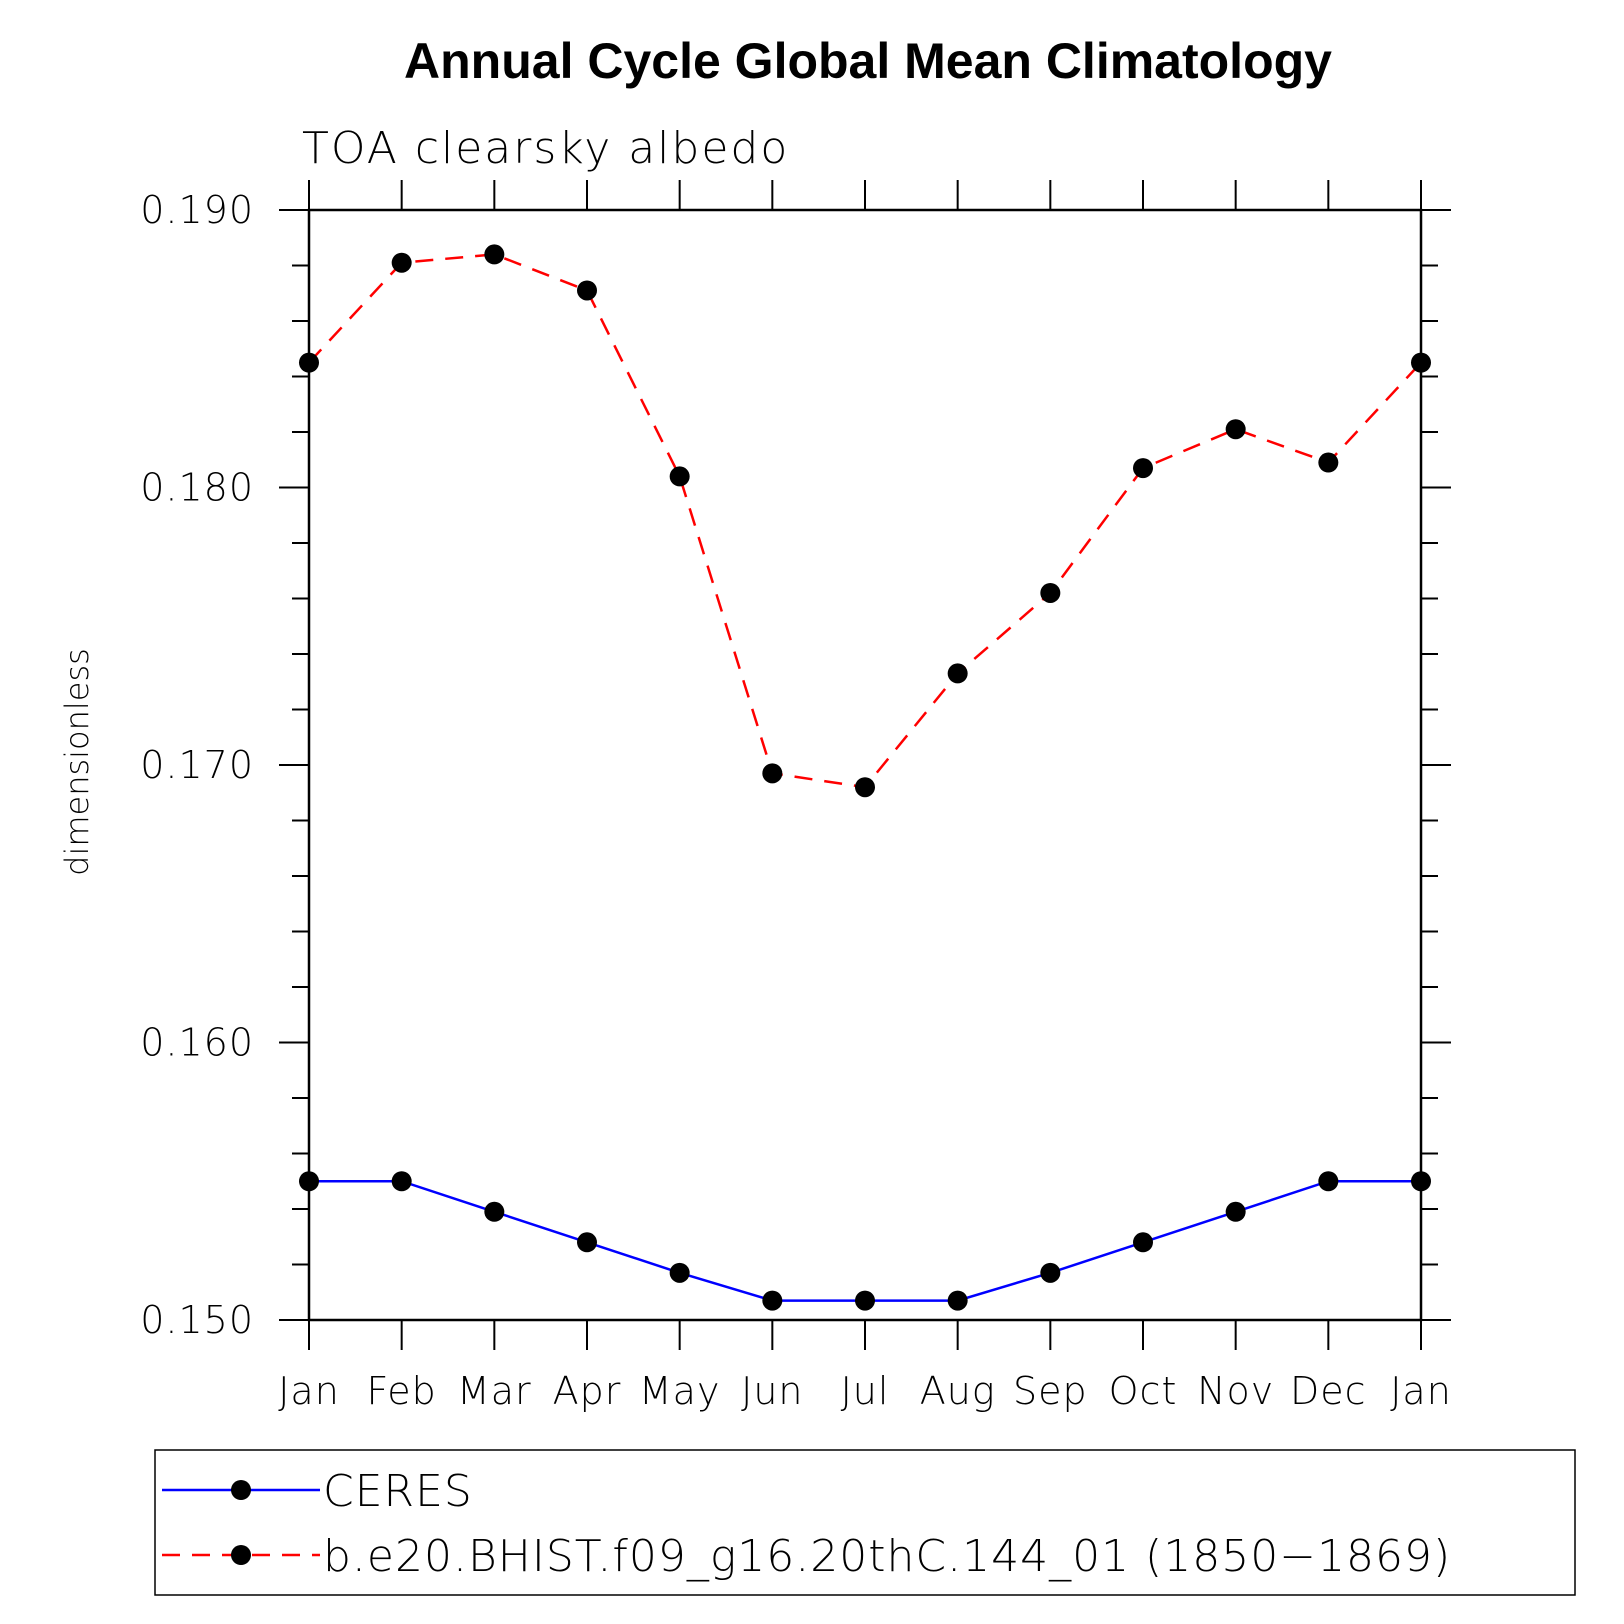  I want to click on y-tick-label: 0.150, so click(197, 1320).